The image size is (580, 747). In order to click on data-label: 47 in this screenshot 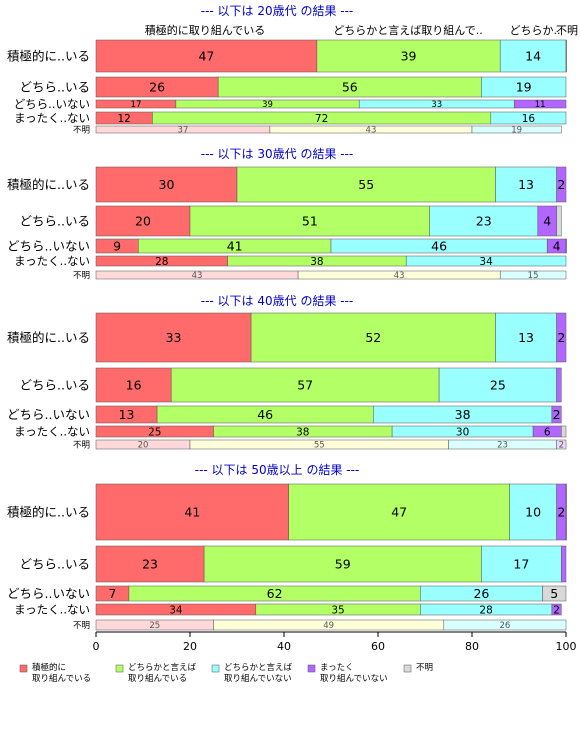, I will do `click(399, 512)`.